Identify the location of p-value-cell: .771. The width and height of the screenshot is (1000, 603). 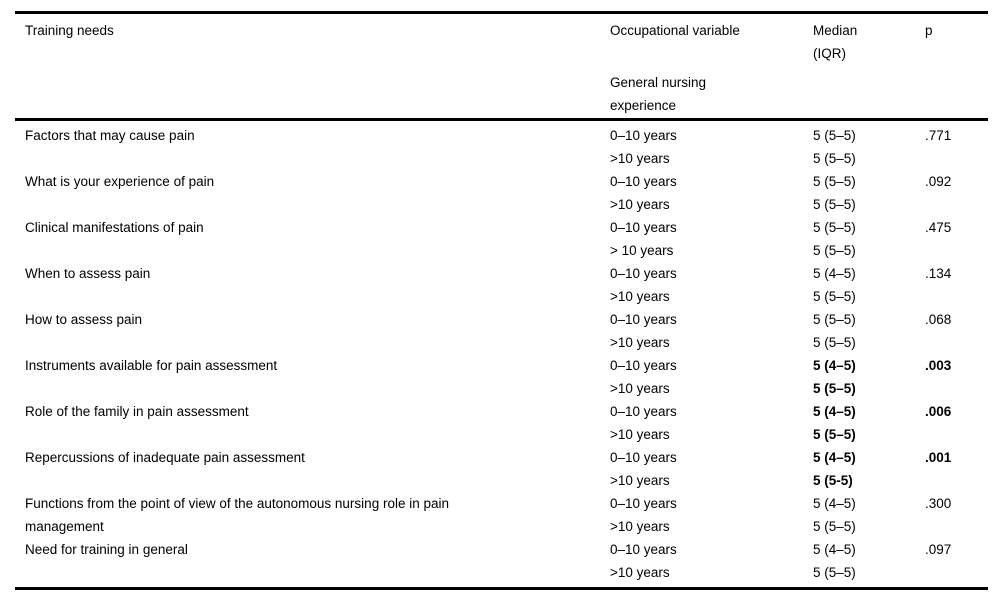
(938, 135).